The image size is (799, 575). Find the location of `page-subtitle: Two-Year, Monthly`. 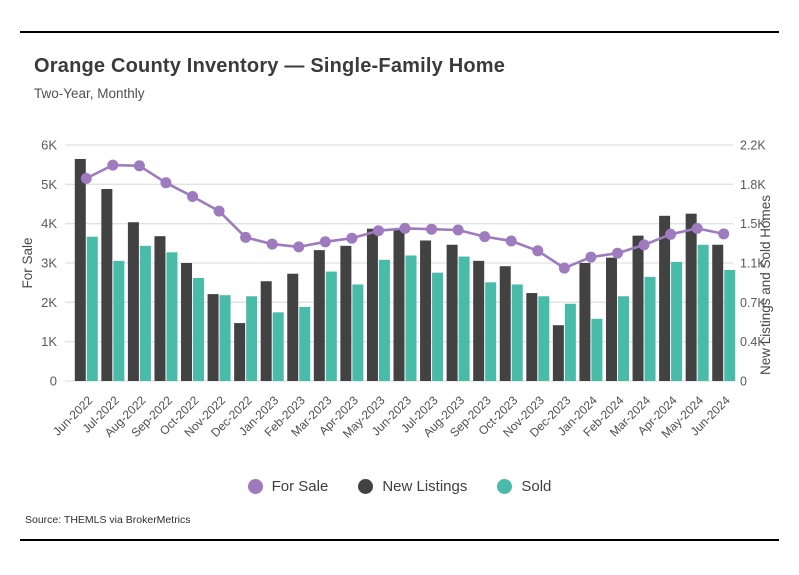

page-subtitle: Two-Year, Monthly is located at coordinates (89, 93).